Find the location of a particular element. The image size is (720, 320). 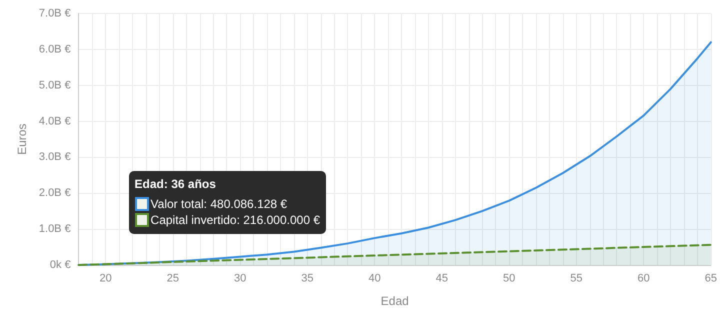

annotation: Valor total: 480.086.128 € is located at coordinates (219, 204).